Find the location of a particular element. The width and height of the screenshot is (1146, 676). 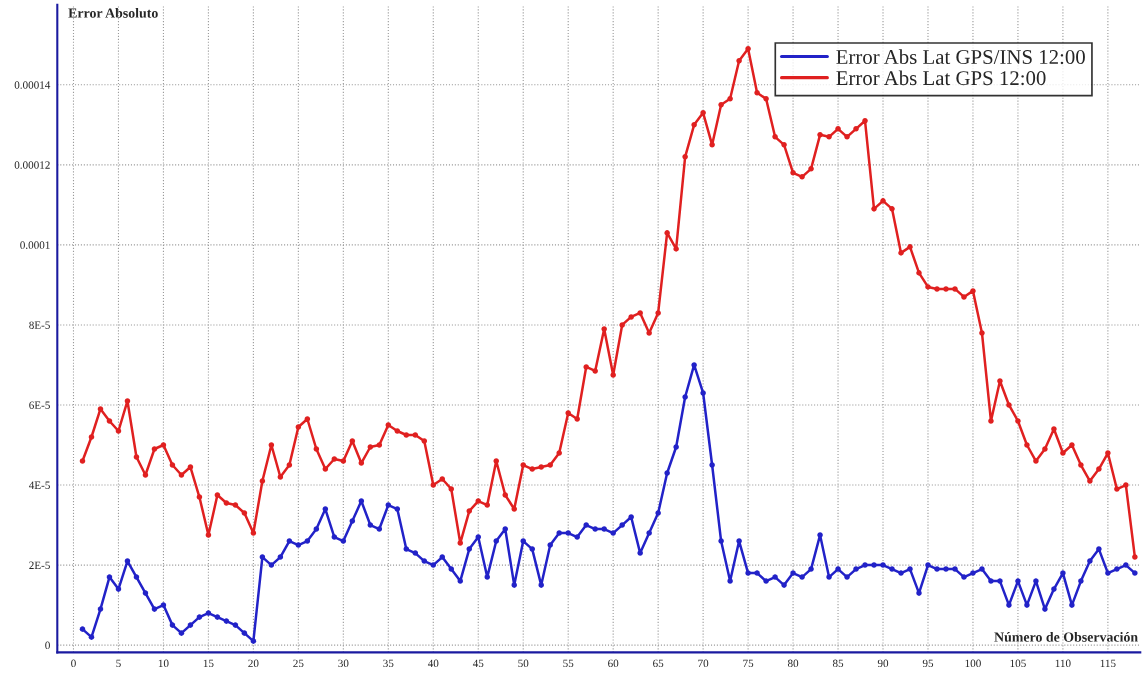

legend-label: Error Abs Lat GPS 12:00 is located at coordinates (941, 78).